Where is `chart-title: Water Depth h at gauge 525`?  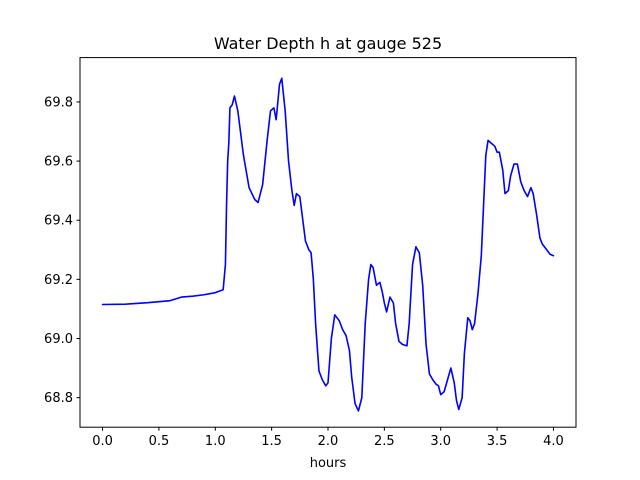 chart-title: Water Depth h at gauge 525 is located at coordinates (328, 43).